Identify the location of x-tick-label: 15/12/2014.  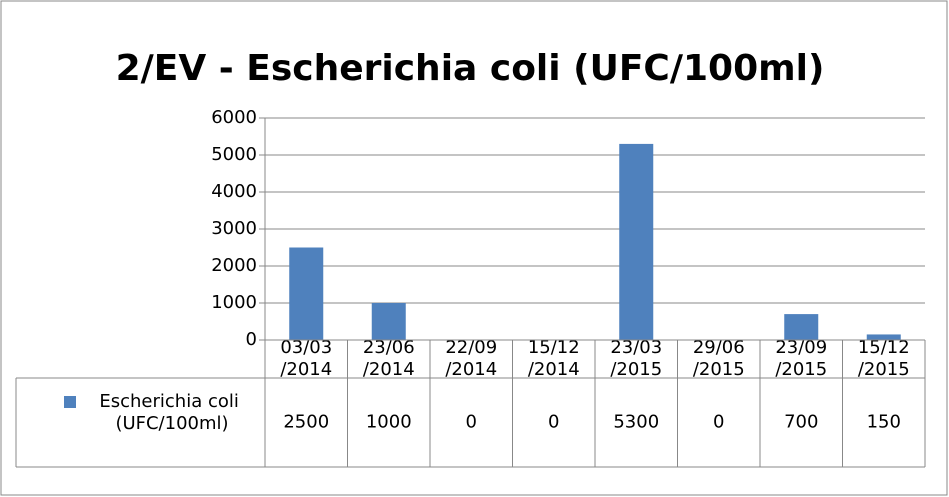
(554, 358).